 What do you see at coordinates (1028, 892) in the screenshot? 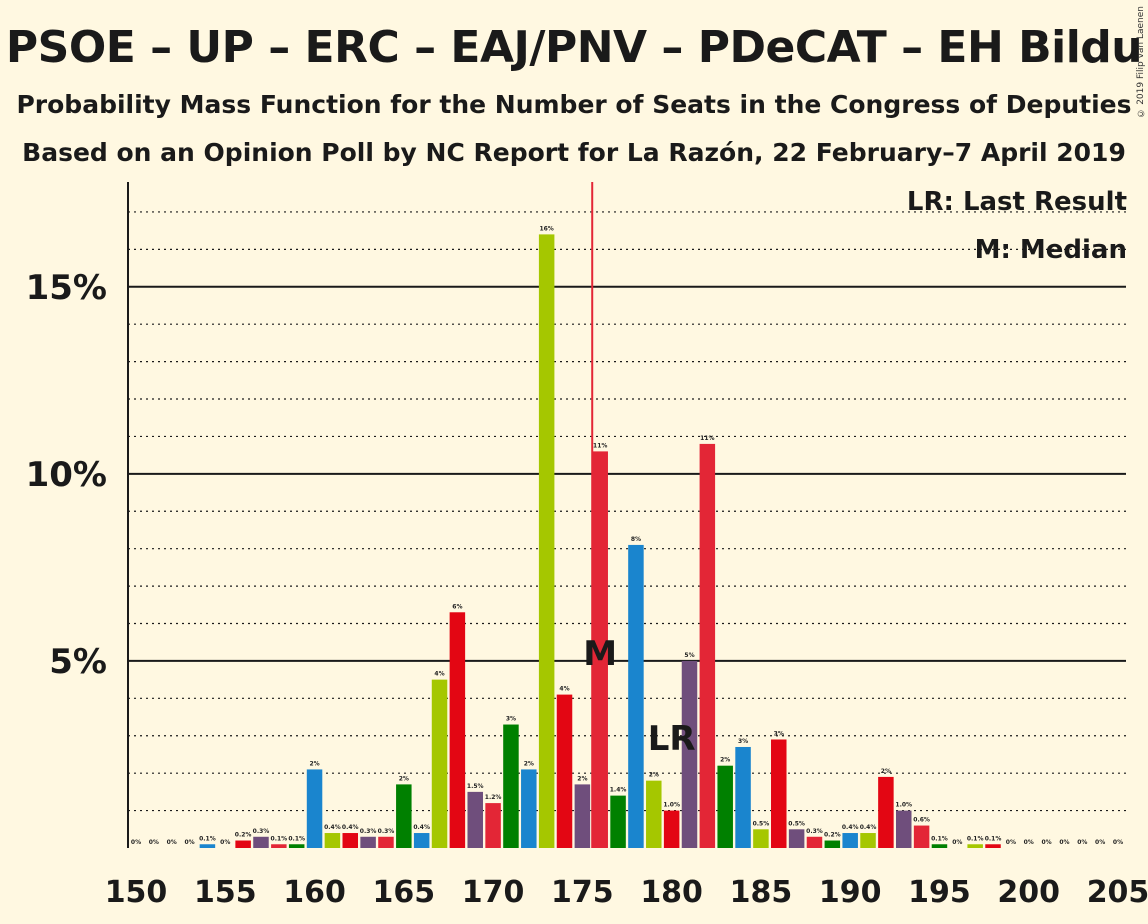
I see `x-tick-label: 200` at bounding box center [1028, 892].